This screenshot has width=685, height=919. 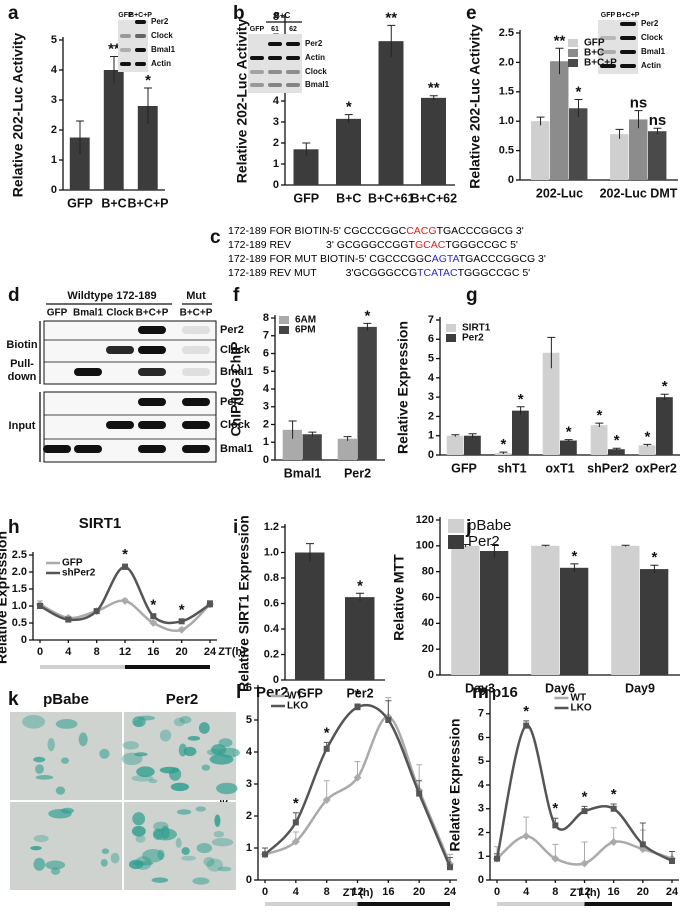 What do you see at coordinates (446, 259) in the screenshot?
I see `sequence-segment: AGTA` at bounding box center [446, 259].